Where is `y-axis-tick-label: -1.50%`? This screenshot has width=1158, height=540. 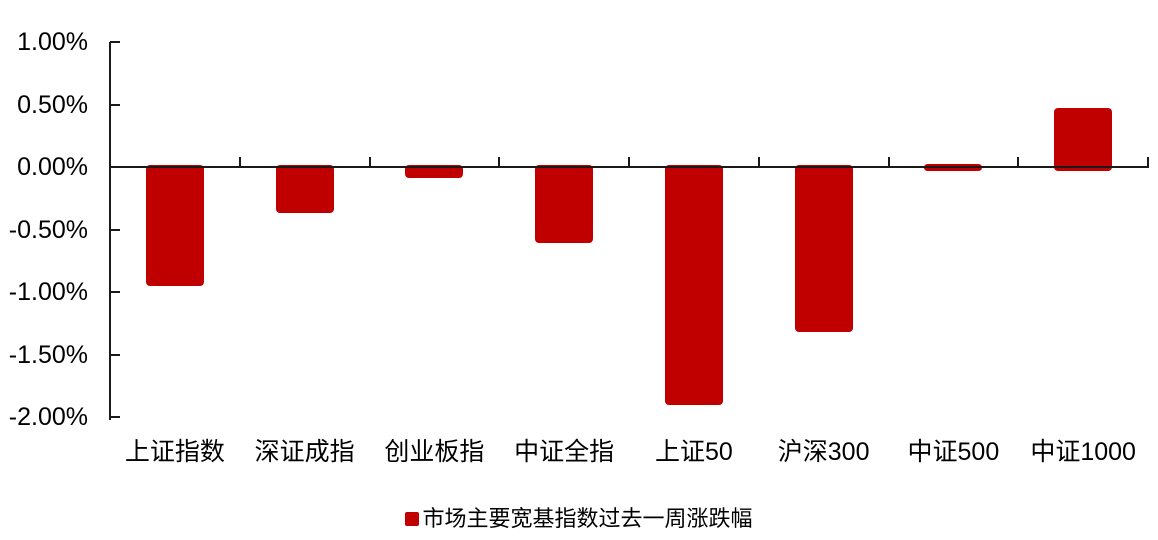 y-axis-tick-label: -1.50% is located at coordinates (48, 354).